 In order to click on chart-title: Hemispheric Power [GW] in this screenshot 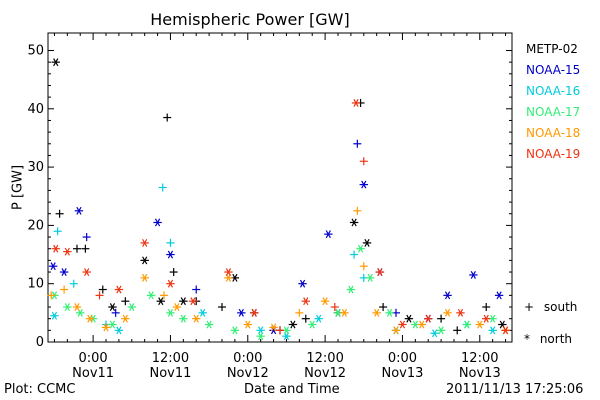, I will do `click(250, 19)`.